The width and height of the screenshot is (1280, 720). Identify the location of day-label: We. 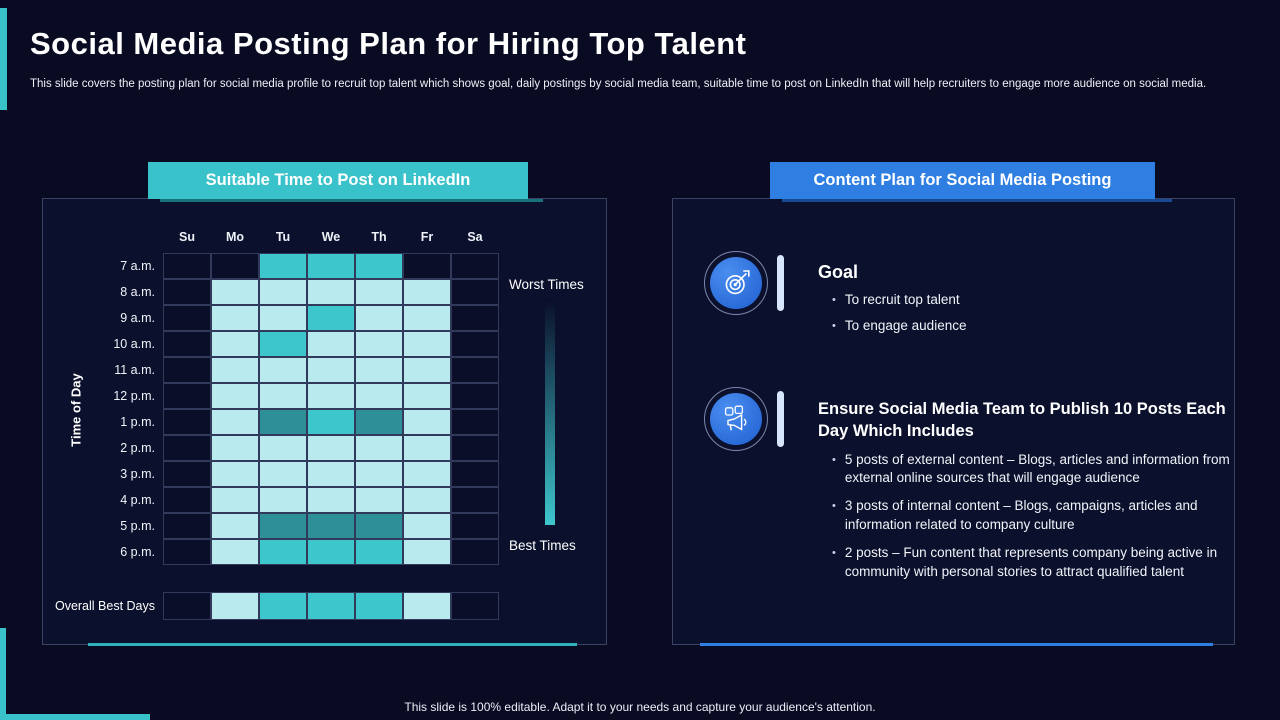
(331, 237).